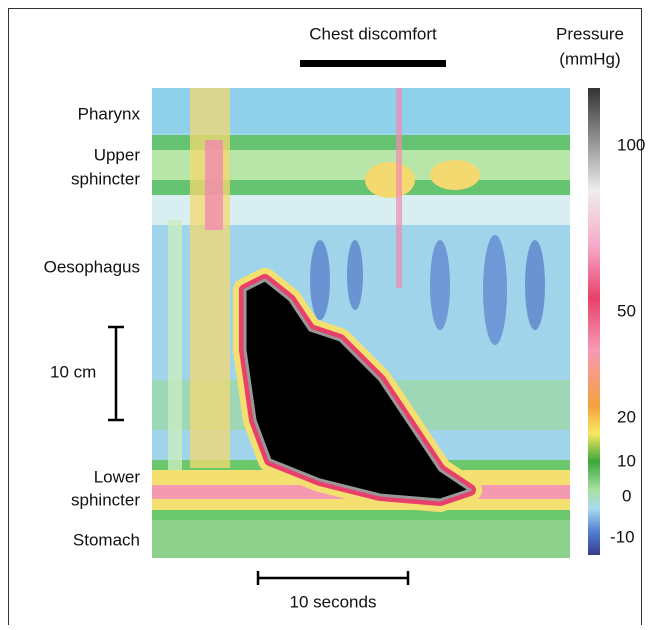 Image resolution: width=650 pixels, height=630 pixels. What do you see at coordinates (106, 539) in the screenshot?
I see `region-label: Stomach` at bounding box center [106, 539].